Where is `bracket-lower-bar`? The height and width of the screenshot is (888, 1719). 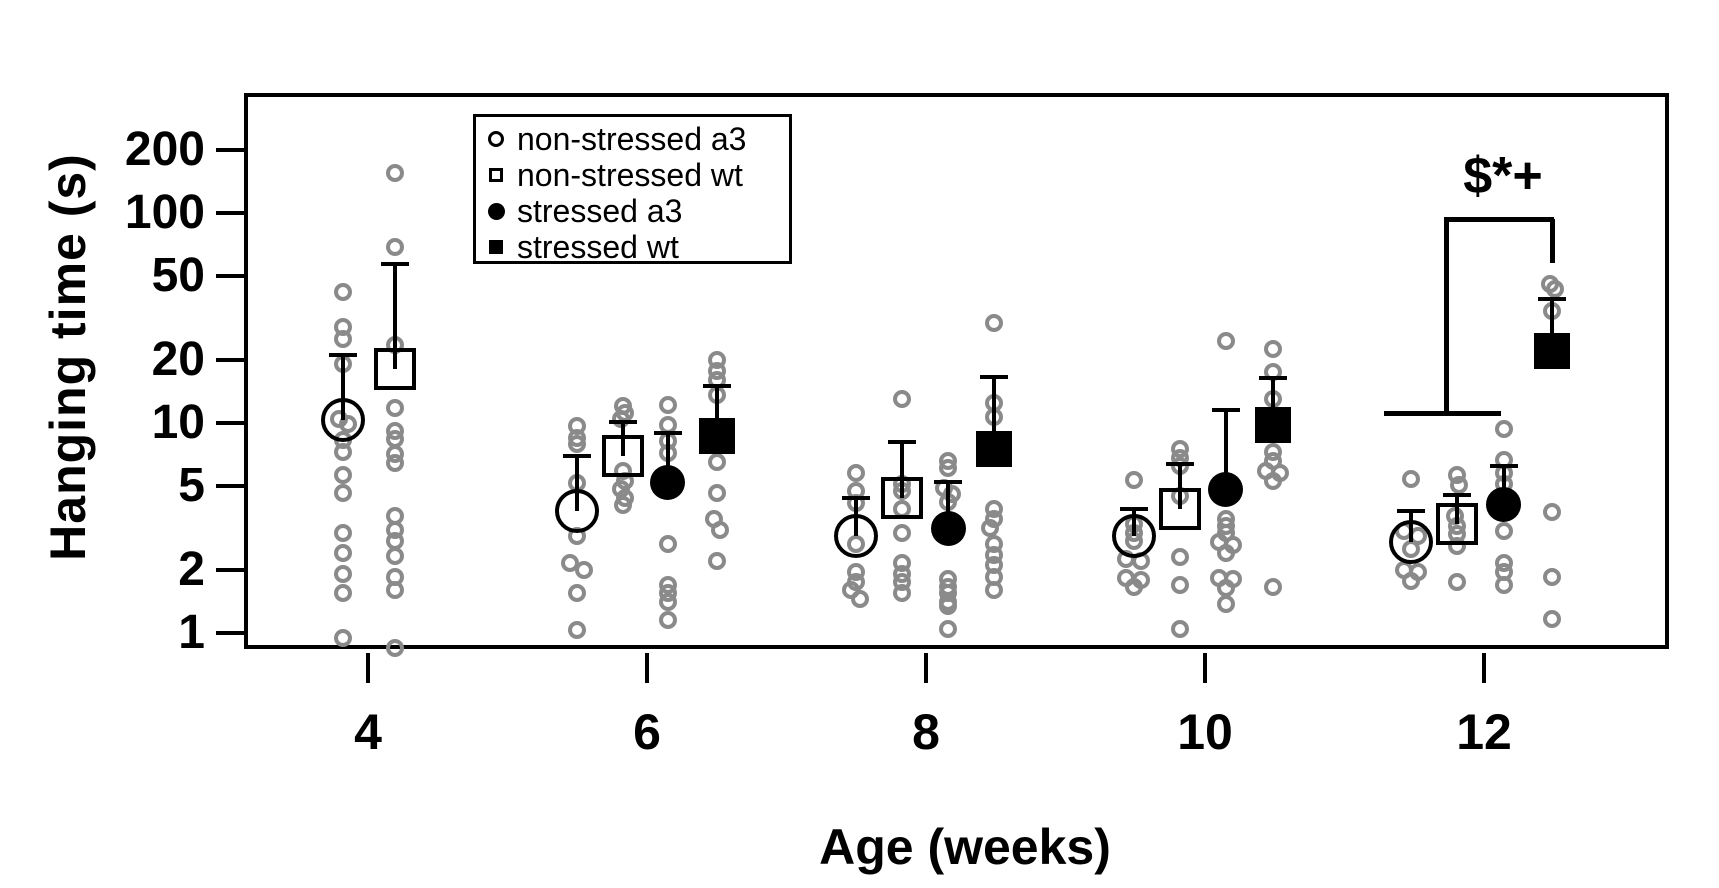
bracket-lower-bar is located at coordinates (1442, 413).